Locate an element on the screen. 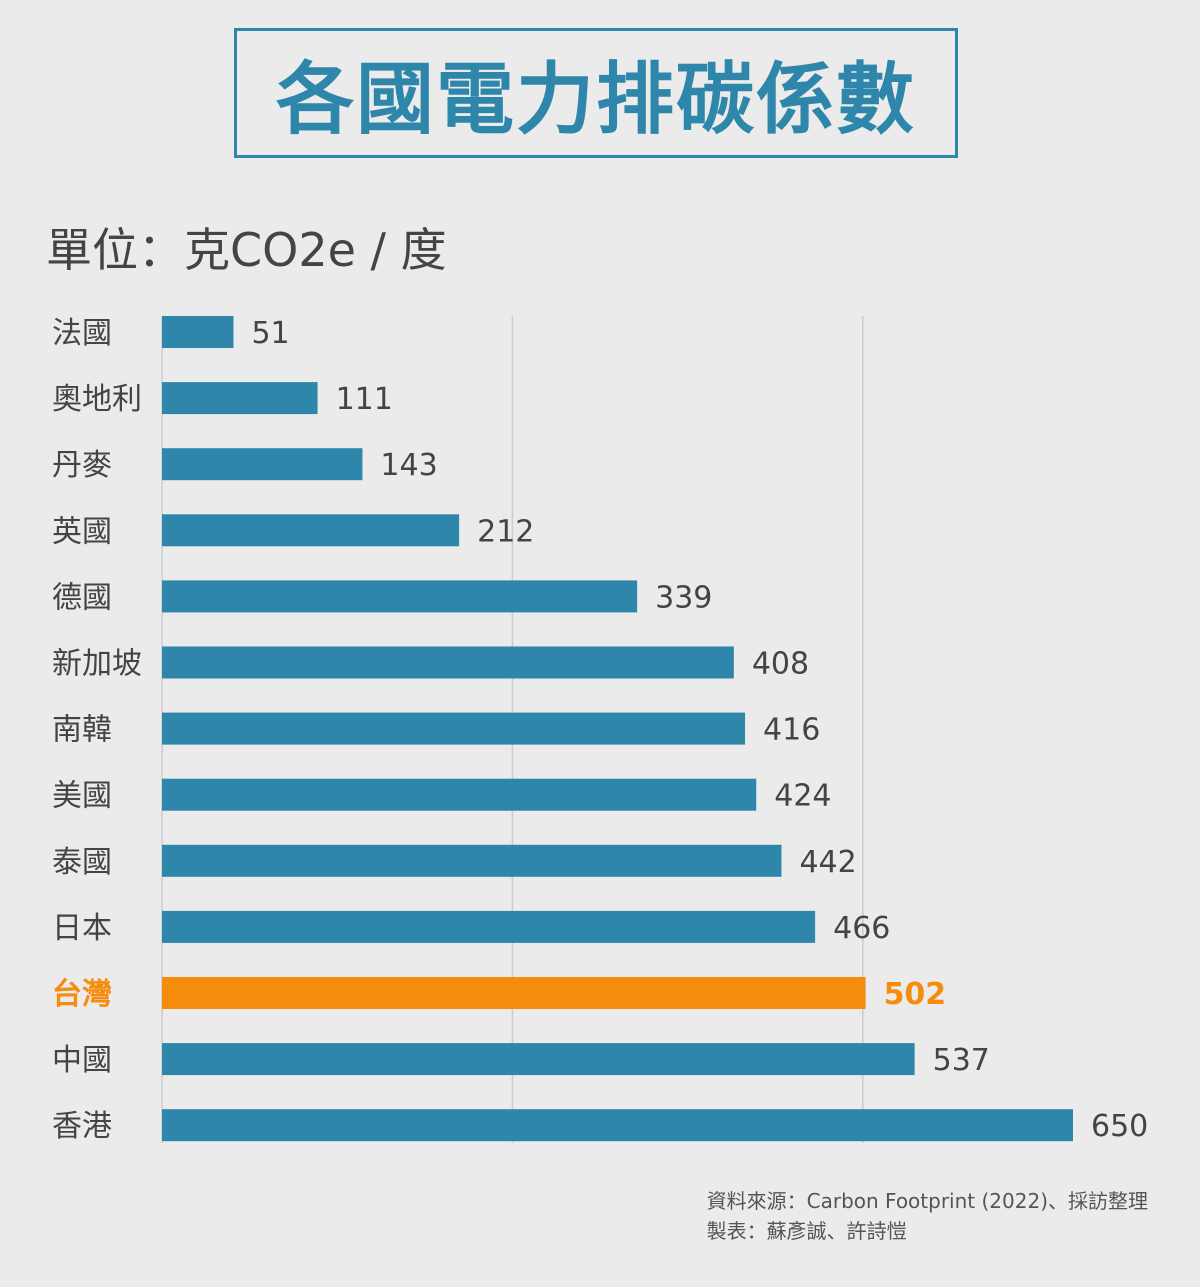 The image size is (1200, 1287). value-label: 212 is located at coordinates (505, 531).